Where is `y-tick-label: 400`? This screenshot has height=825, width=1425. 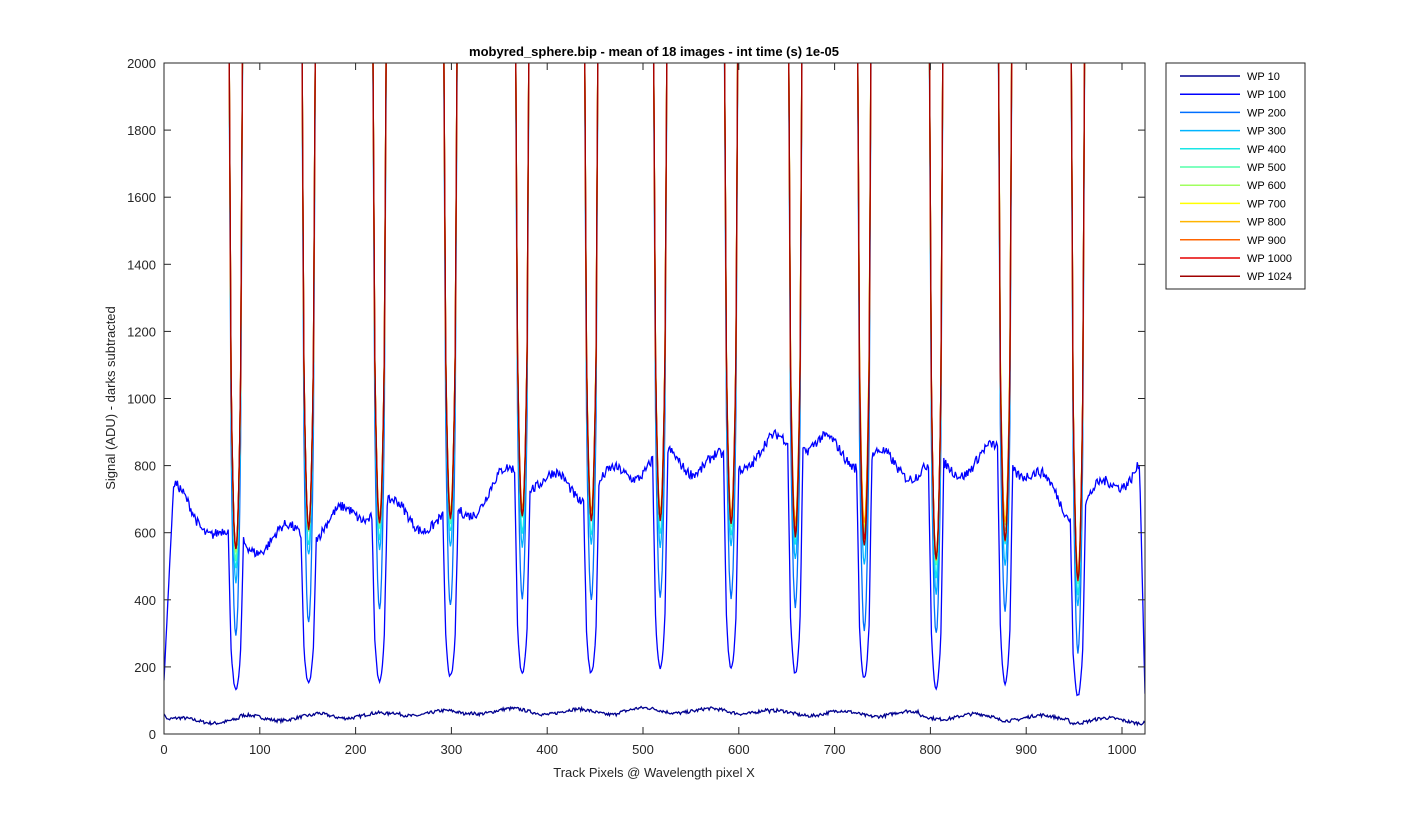 y-tick-label: 400 is located at coordinates (145, 600).